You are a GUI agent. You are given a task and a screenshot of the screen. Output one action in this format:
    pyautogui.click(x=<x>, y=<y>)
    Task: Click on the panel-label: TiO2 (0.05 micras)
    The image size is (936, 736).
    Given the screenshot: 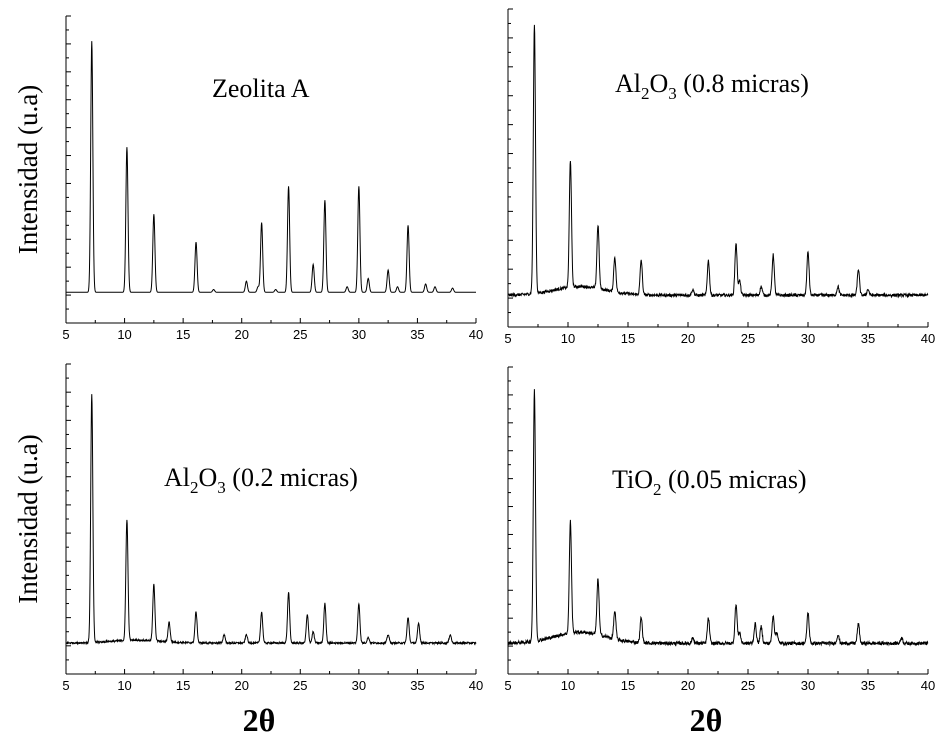 What is the action you would take?
    pyautogui.click(x=709, y=482)
    